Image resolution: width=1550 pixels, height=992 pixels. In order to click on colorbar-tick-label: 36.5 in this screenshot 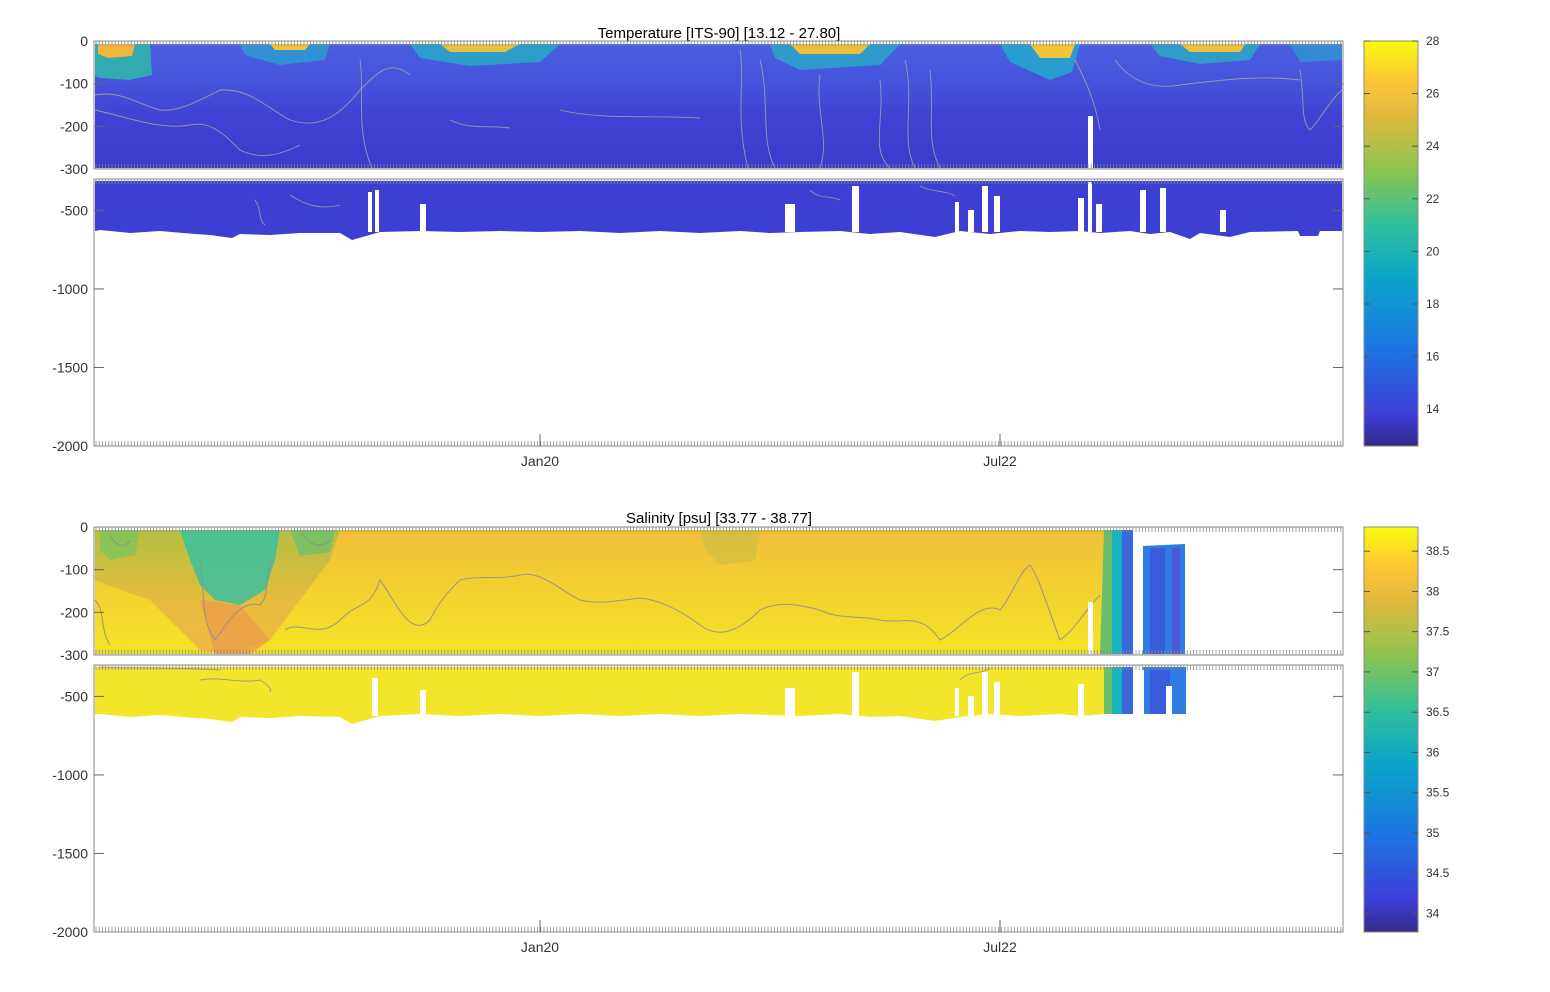, I will do `click(1438, 712)`.